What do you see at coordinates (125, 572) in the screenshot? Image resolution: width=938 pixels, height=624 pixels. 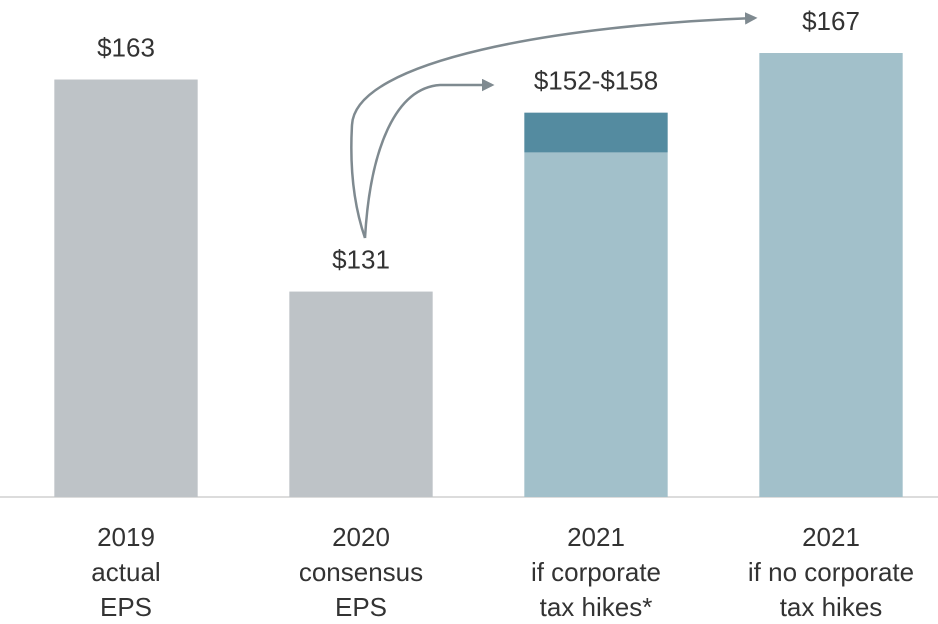 I see `x-tick-label: actual` at bounding box center [125, 572].